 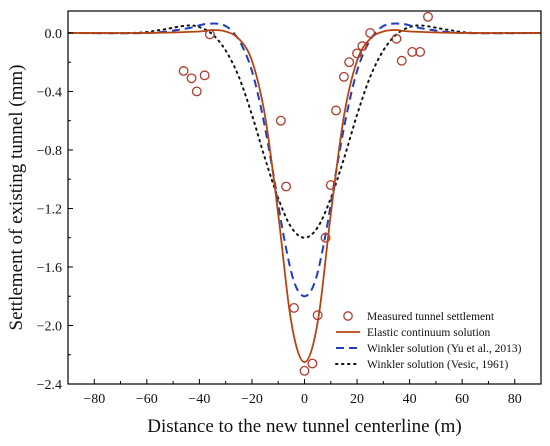 What do you see at coordinates (444, 349) in the screenshot?
I see `legend-label-winkler-yu: Winkler solution (Yu et al., 2013)` at bounding box center [444, 349].